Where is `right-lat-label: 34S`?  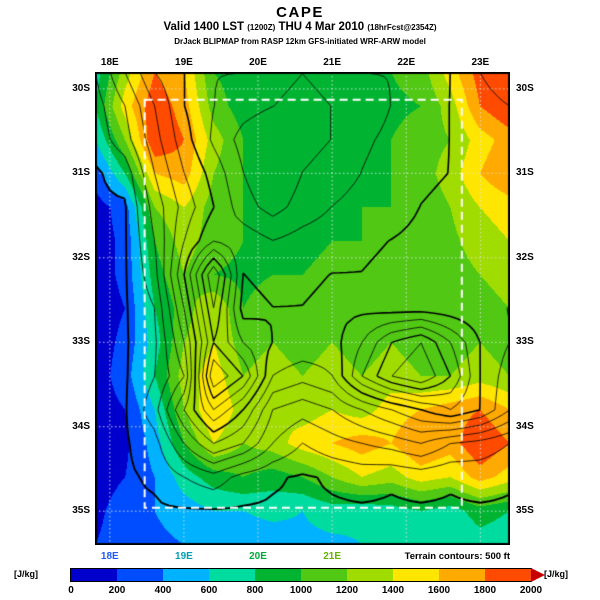 right-lat-label: 34S is located at coordinates (525, 426).